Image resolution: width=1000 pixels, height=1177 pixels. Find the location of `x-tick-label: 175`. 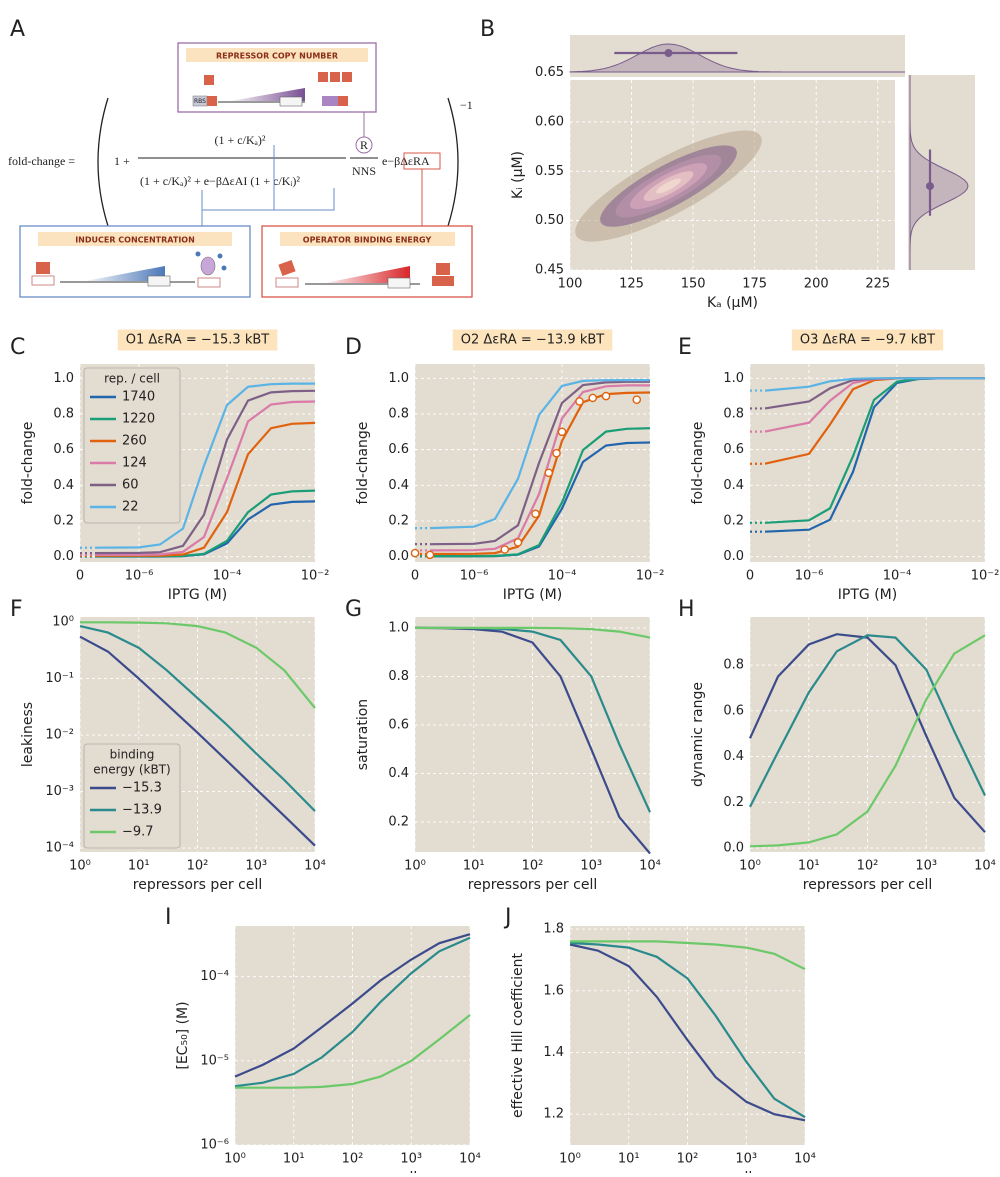

x-tick-label: 175 is located at coordinates (754, 284).